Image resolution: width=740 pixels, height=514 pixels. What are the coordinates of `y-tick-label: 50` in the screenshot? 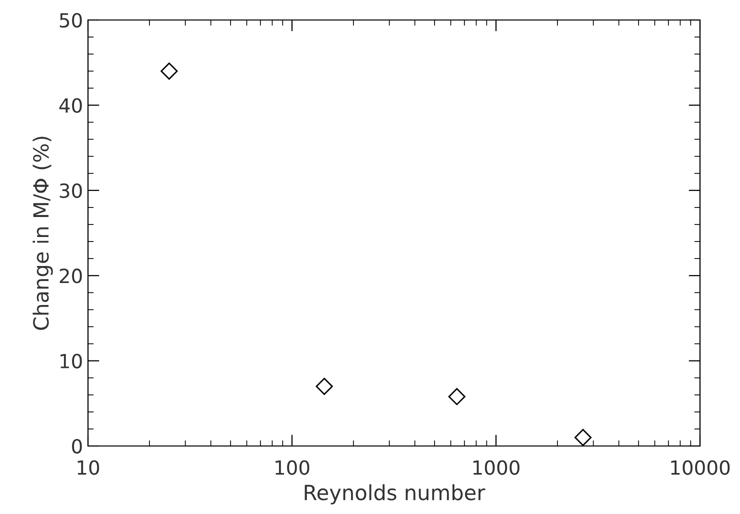 It's located at (71, 20).